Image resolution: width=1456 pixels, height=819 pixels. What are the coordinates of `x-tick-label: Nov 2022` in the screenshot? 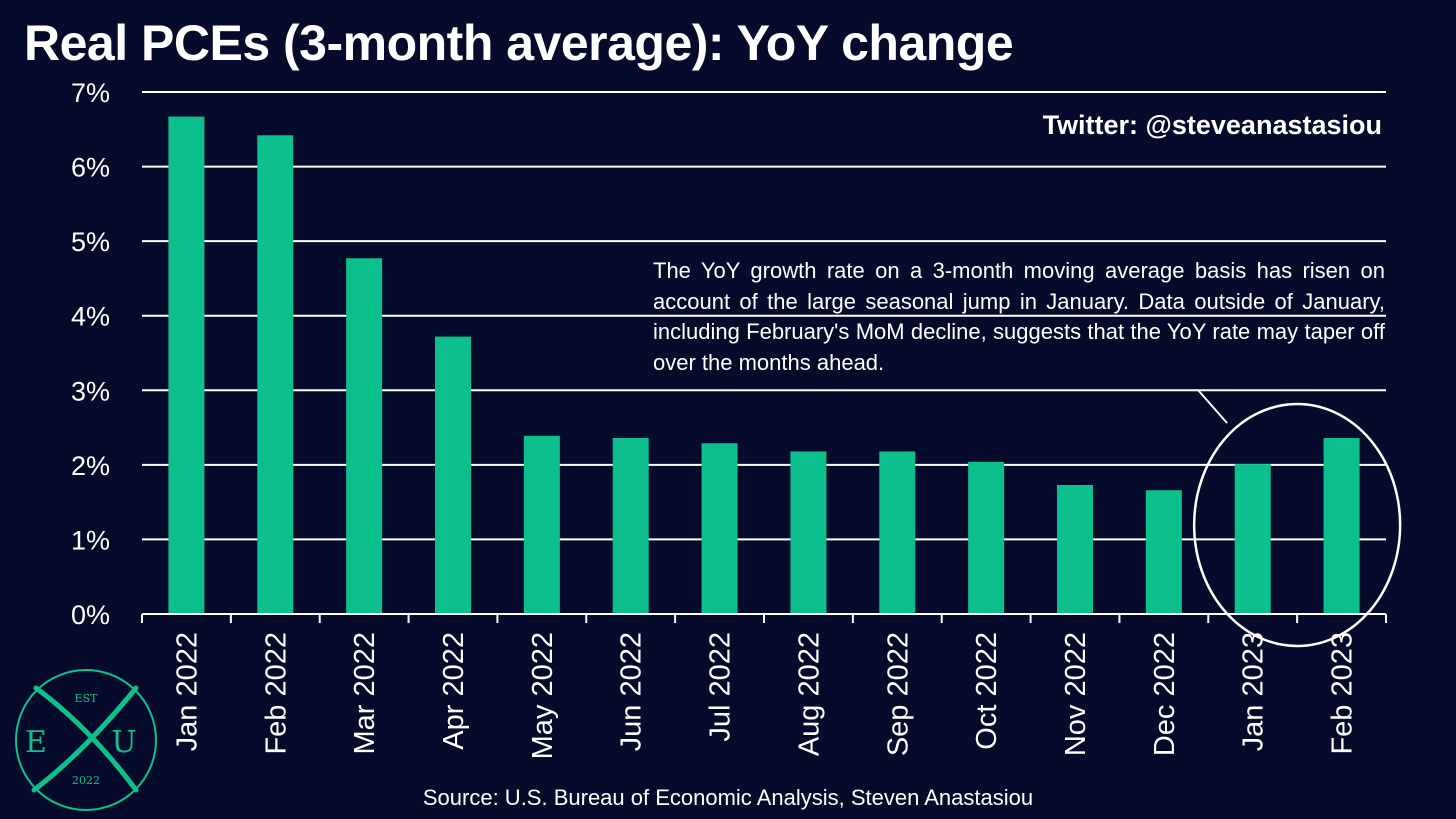 It's located at (1076, 694).